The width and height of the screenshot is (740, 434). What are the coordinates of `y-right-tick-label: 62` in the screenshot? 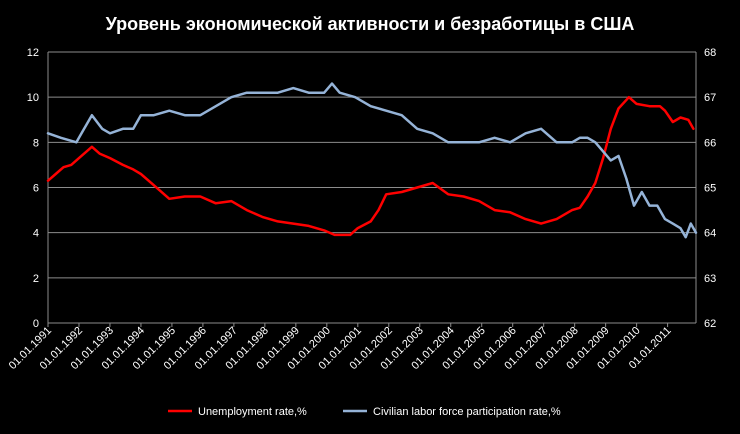 It's located at (710, 324).